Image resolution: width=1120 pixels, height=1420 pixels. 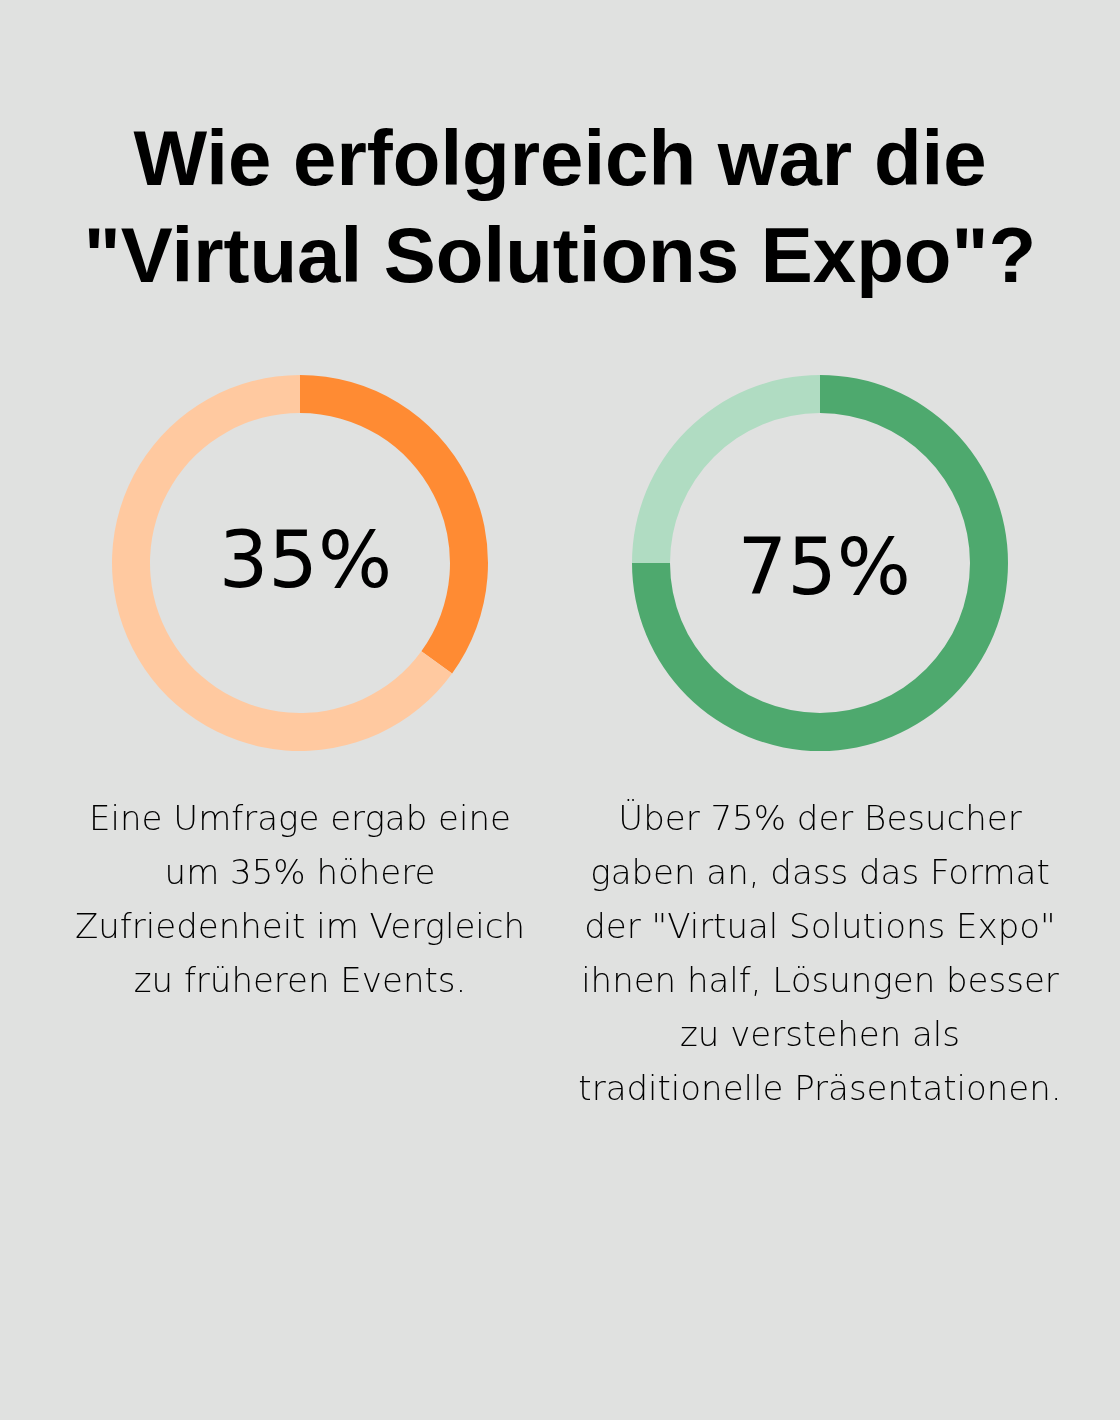 I want to click on data-label: 75%, so click(x=824, y=567).